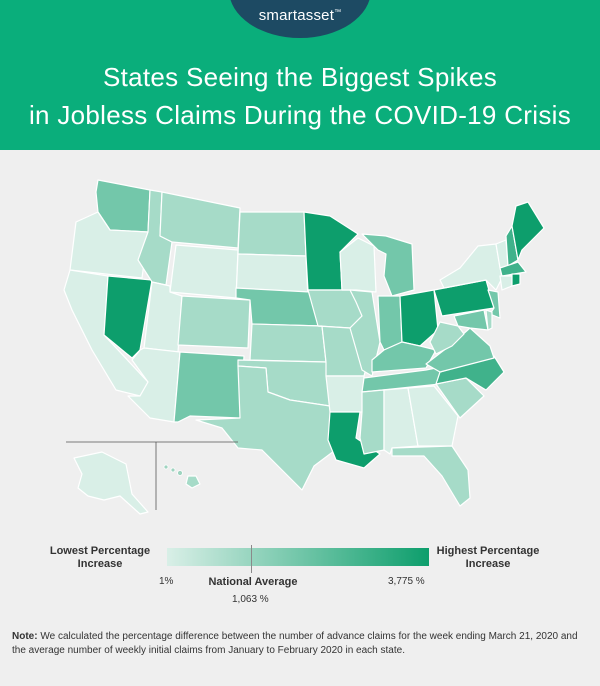 This screenshot has height=686, width=600. I want to click on state-nj, so click(494, 304).